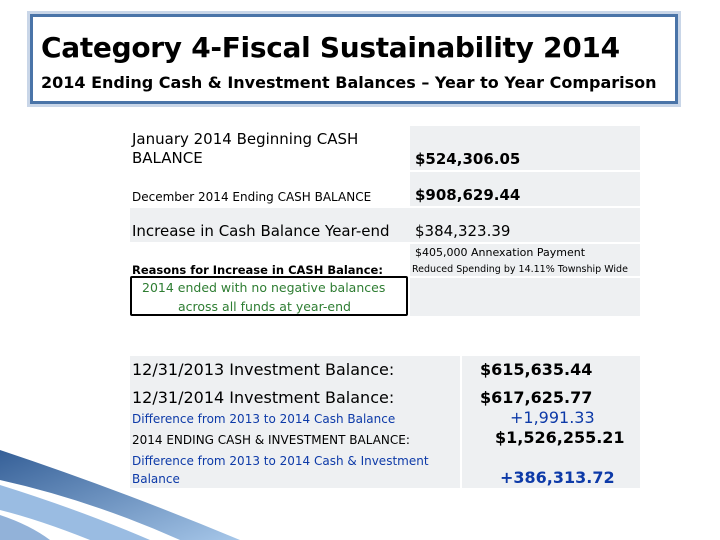  I want to click on inv-2013-value: $615,635.44, so click(536, 369).